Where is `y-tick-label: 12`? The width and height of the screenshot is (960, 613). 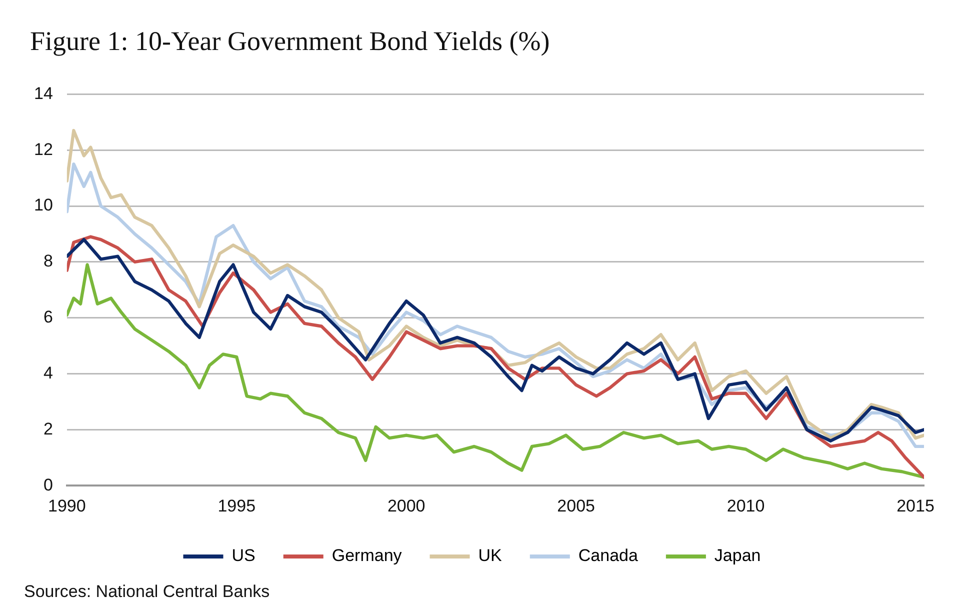
y-tick-label: 12 is located at coordinates (43, 149).